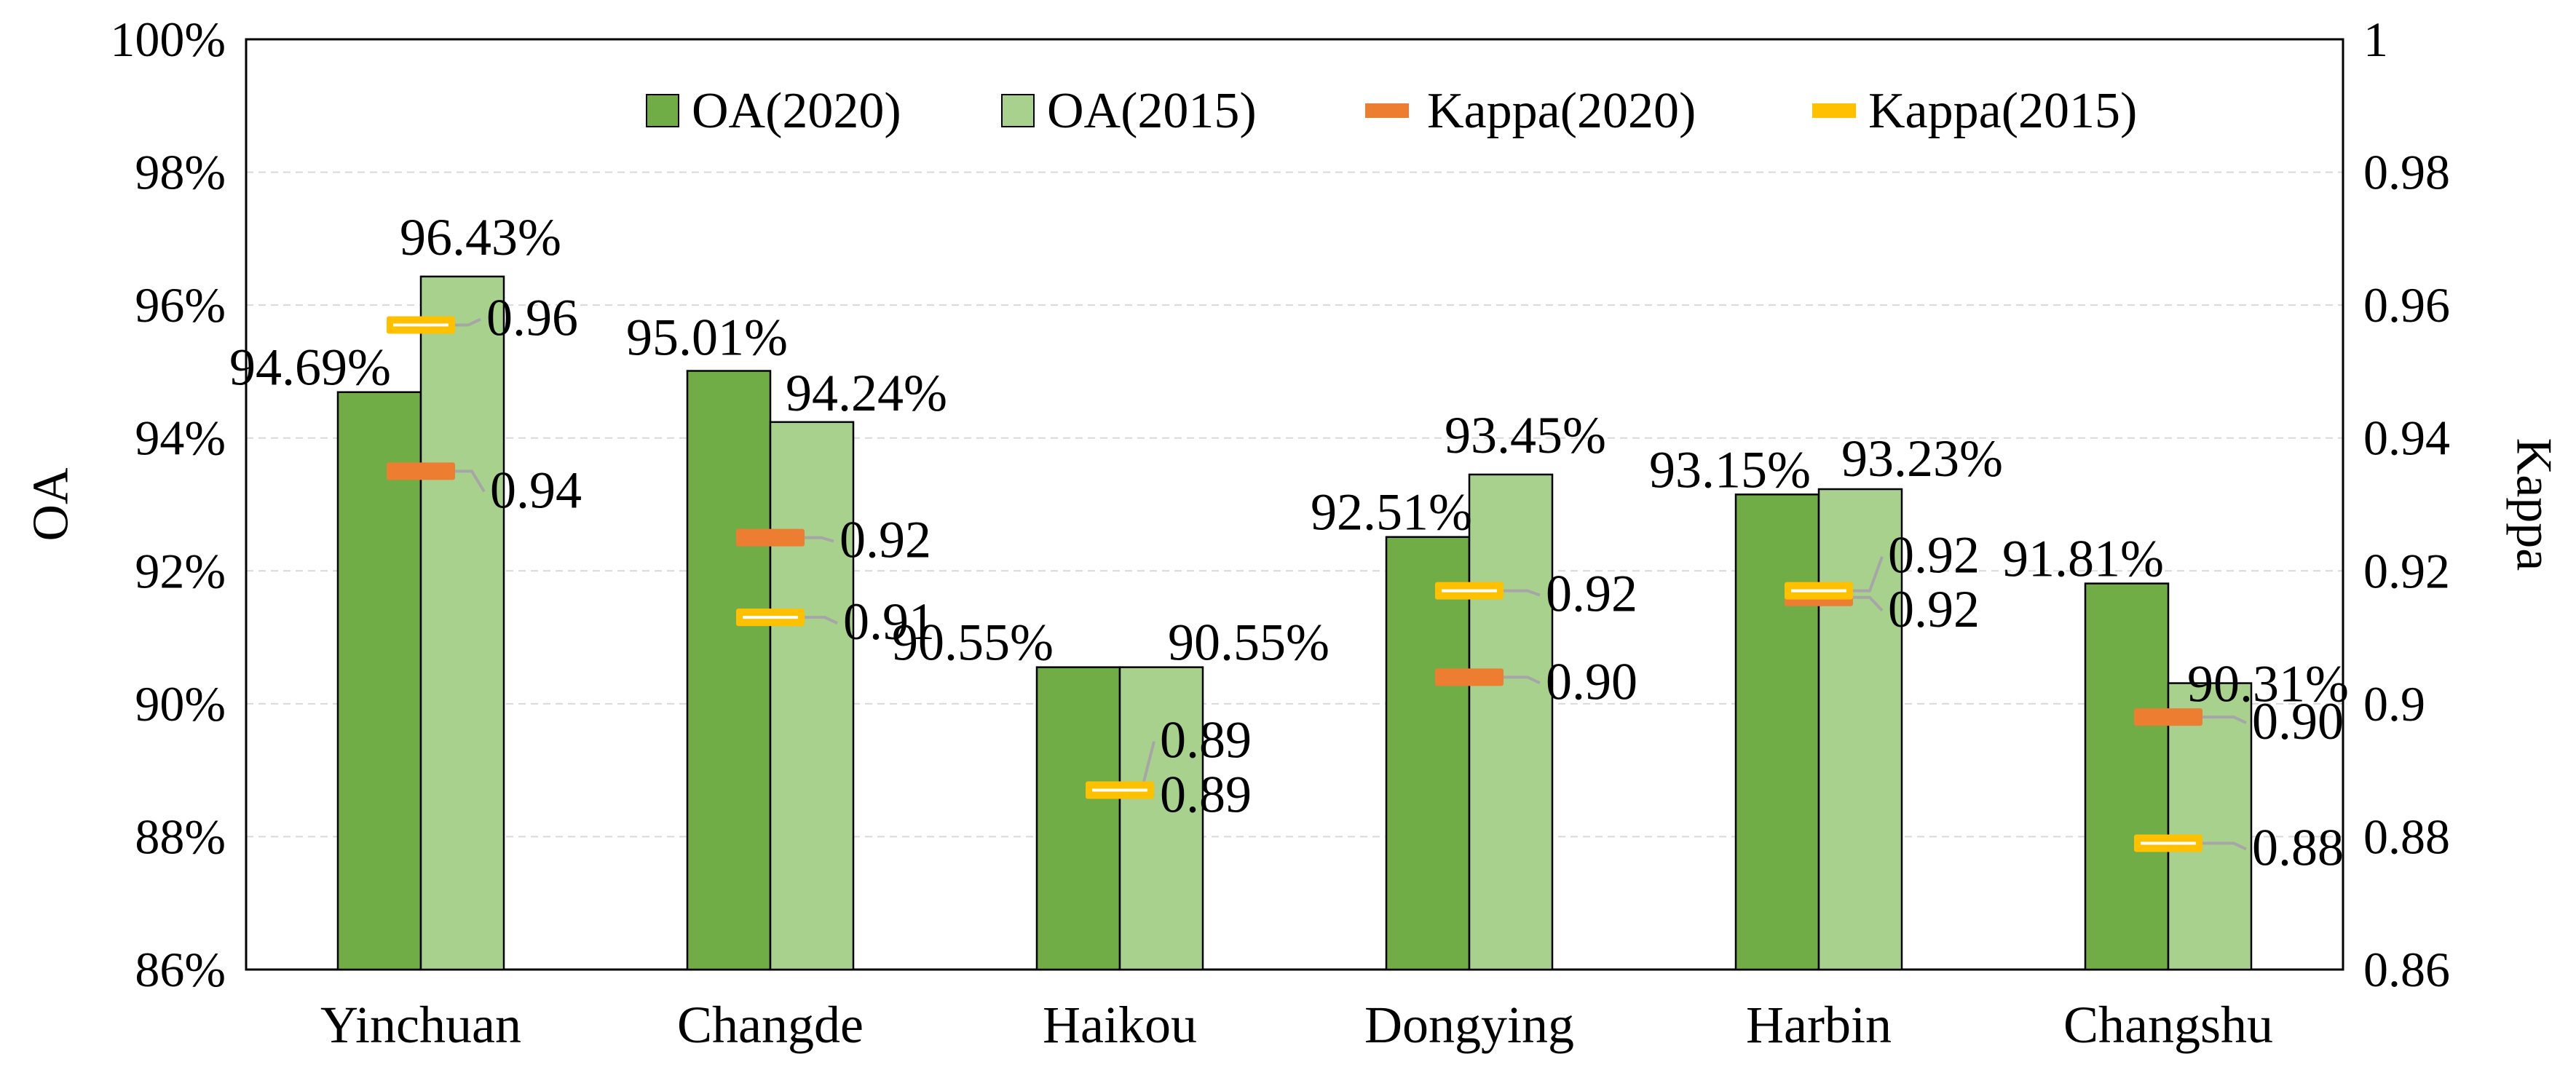  Describe the element at coordinates (379, 681) in the screenshot. I see `bar-oa2020-yinchuan` at that location.